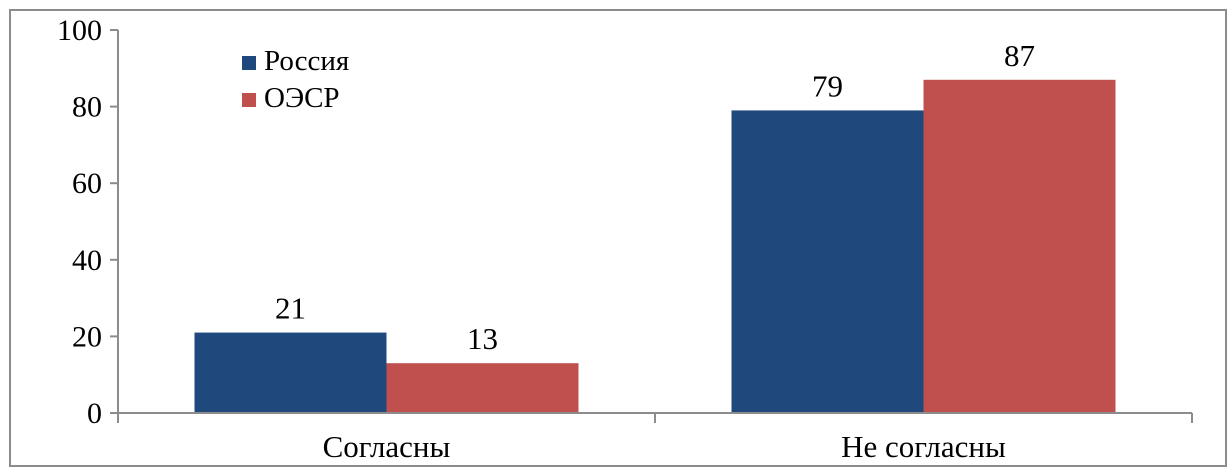 Image resolution: width=1232 pixels, height=468 pixels. What do you see at coordinates (302, 98) in the screenshot?
I see `legend-label: ОЭСР` at bounding box center [302, 98].